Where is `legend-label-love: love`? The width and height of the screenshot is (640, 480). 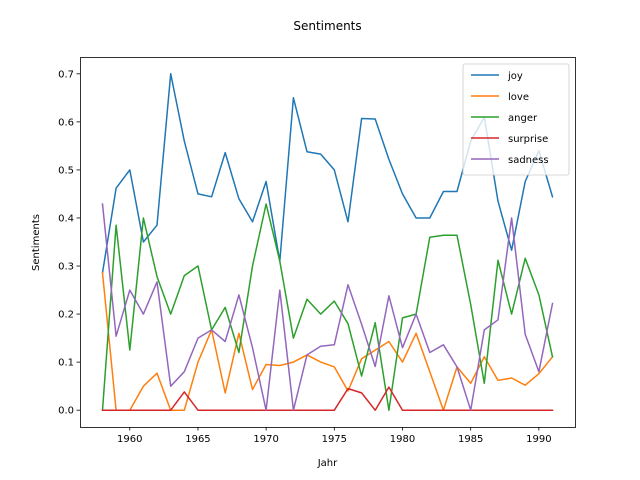 legend-label-love: love is located at coordinates (518, 97).